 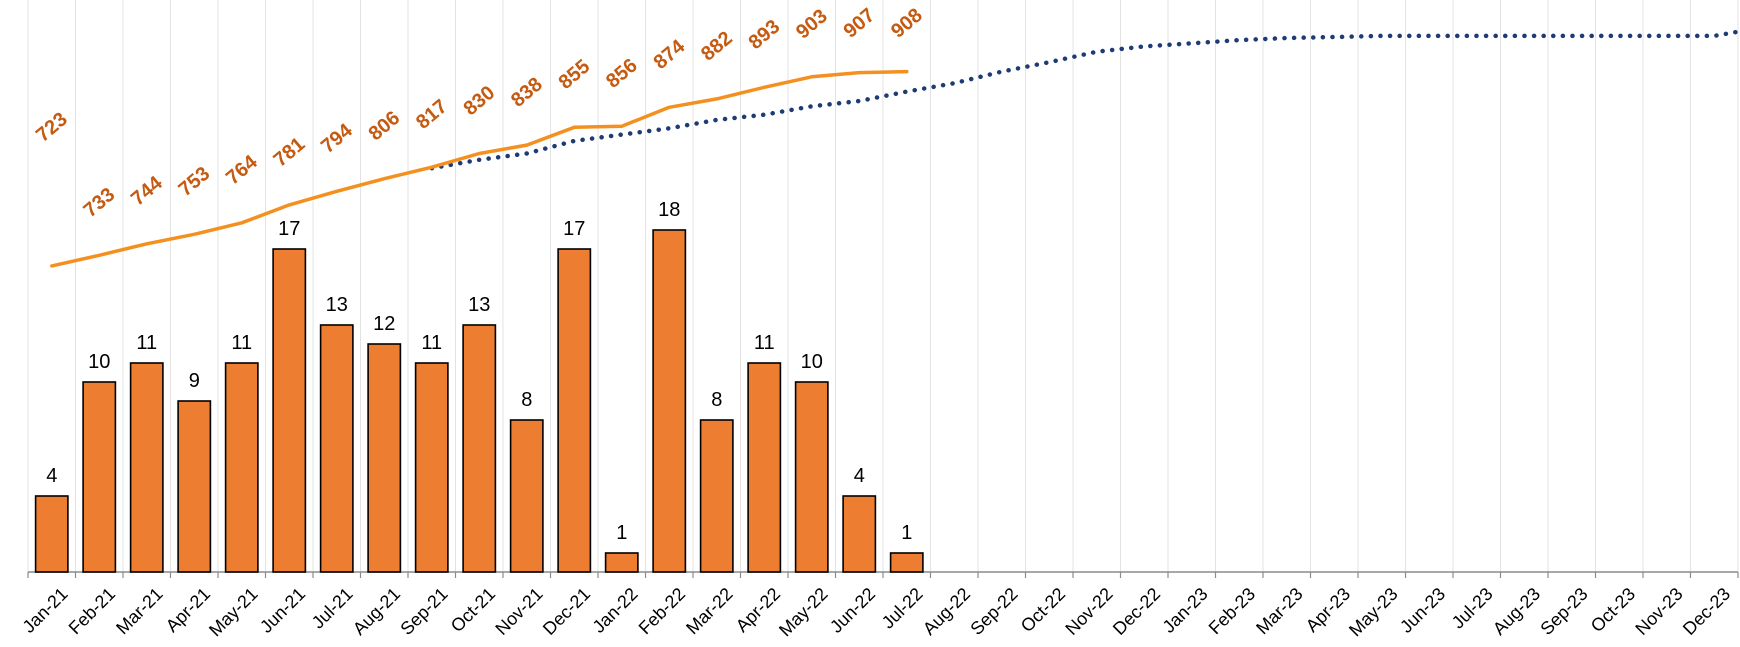 What do you see at coordinates (282, 610) in the screenshot?
I see `x-tick-label: Jun-21` at bounding box center [282, 610].